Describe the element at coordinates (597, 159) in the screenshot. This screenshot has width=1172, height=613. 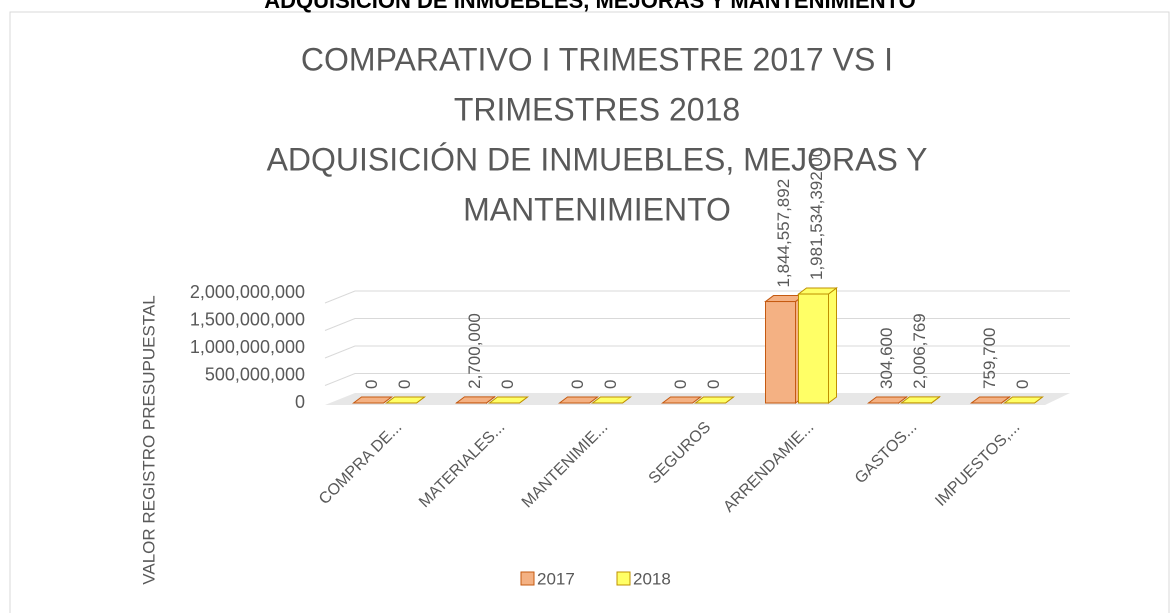
I see `chart-title: ADQUISICIÓN DE INMUEBLES, MEJORAS Y` at that location.